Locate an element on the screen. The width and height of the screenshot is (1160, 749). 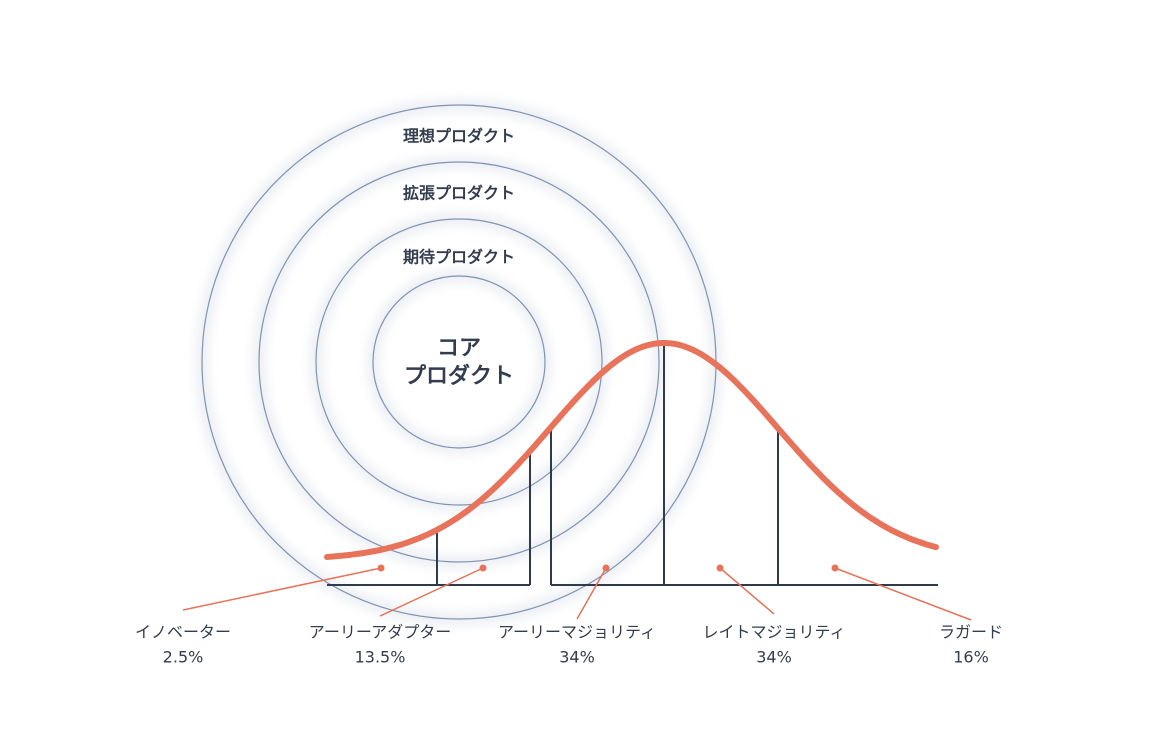
ring-shadow is located at coordinates (459, 362).